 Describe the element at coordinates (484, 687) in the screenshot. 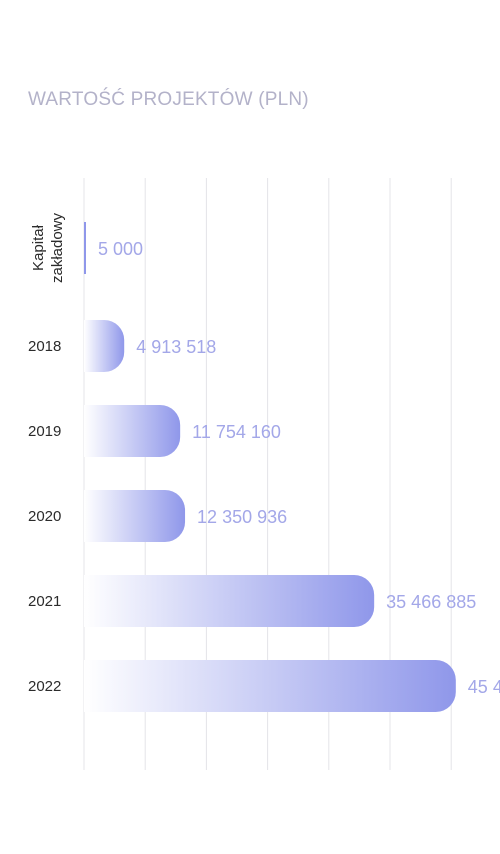

I see `value-label-5: 45 444 766` at that location.